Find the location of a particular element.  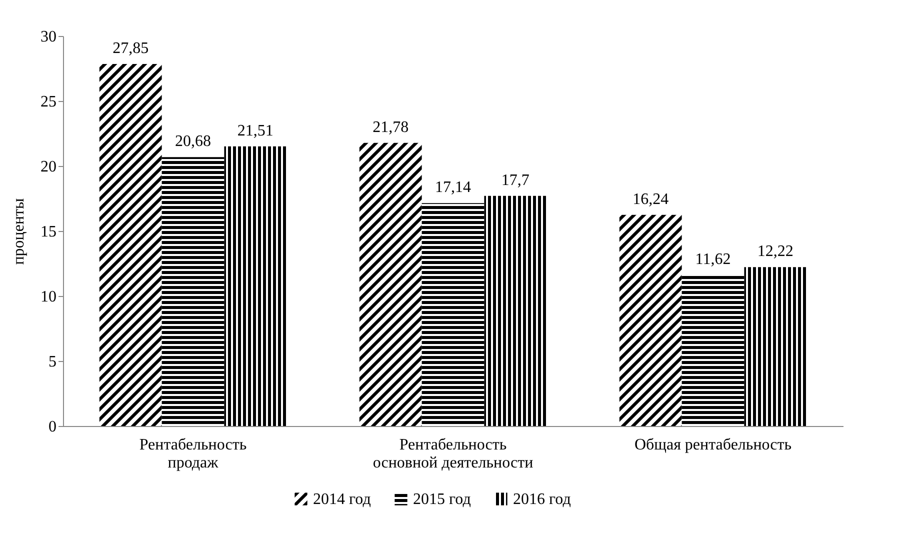

data-label: 17,7 is located at coordinates (515, 180).